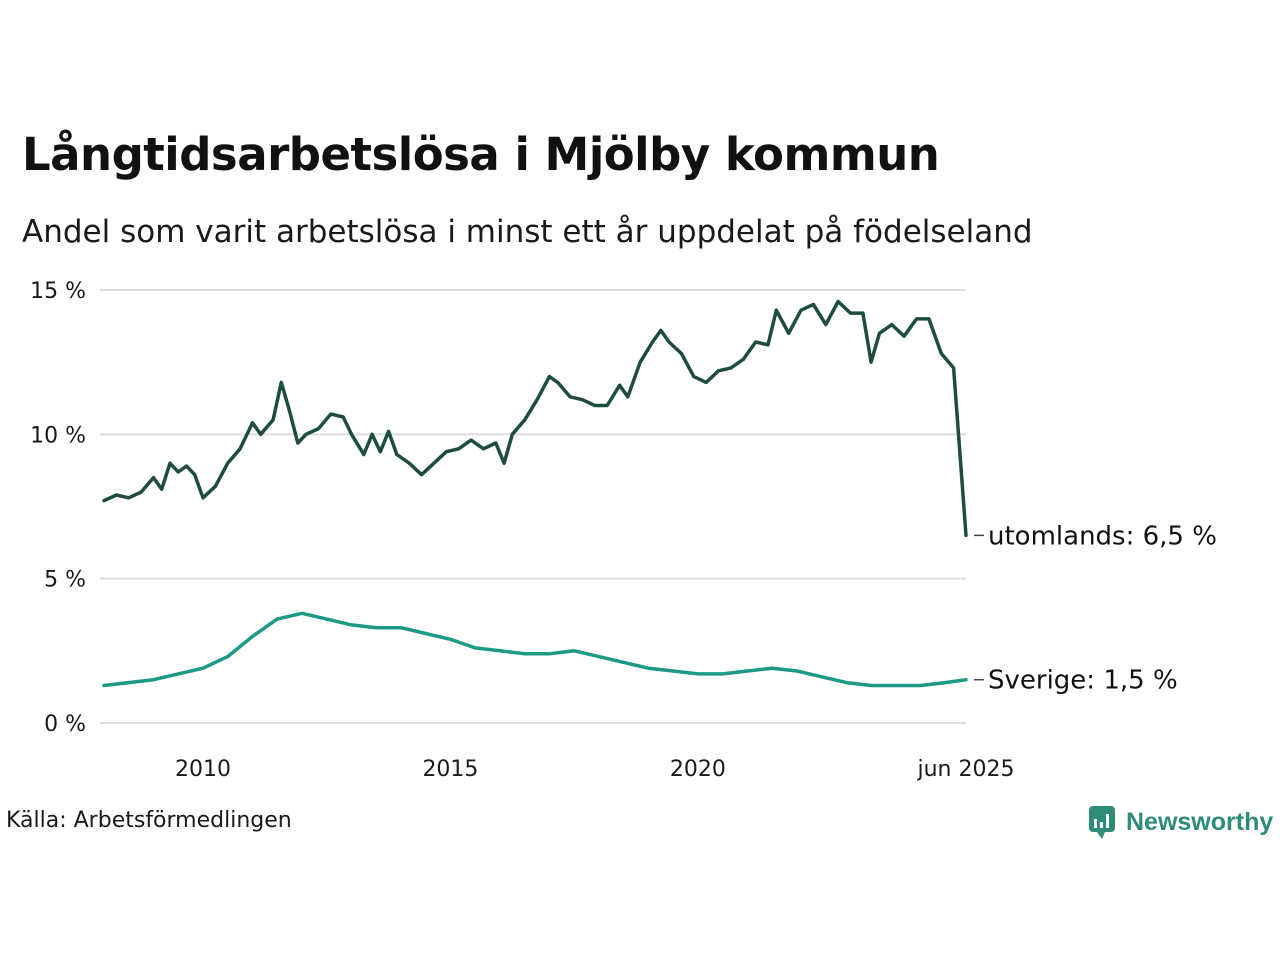 This screenshot has height=960, width=1280. Describe the element at coordinates (65, 724) in the screenshot. I see `y-tick-label: 0 %` at that location.